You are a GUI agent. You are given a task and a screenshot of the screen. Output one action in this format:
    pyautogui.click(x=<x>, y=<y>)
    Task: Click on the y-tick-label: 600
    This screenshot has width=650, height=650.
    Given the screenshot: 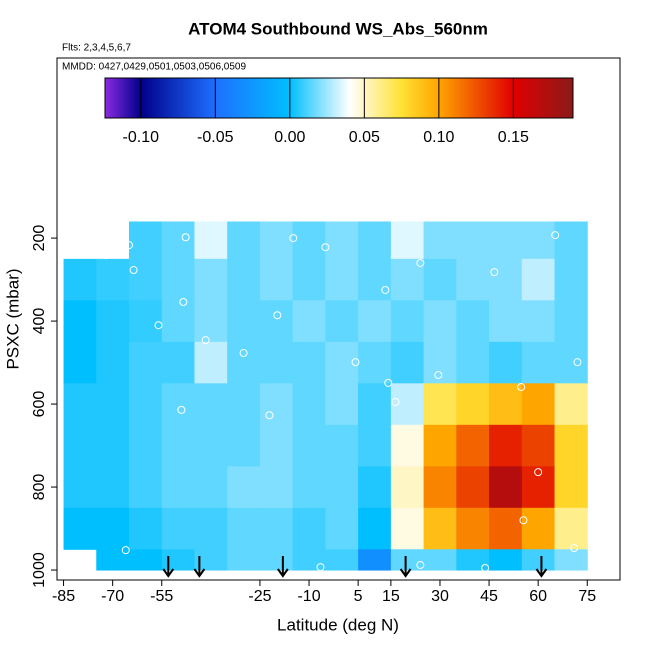 What is the action you would take?
    pyautogui.click(x=39, y=404)
    